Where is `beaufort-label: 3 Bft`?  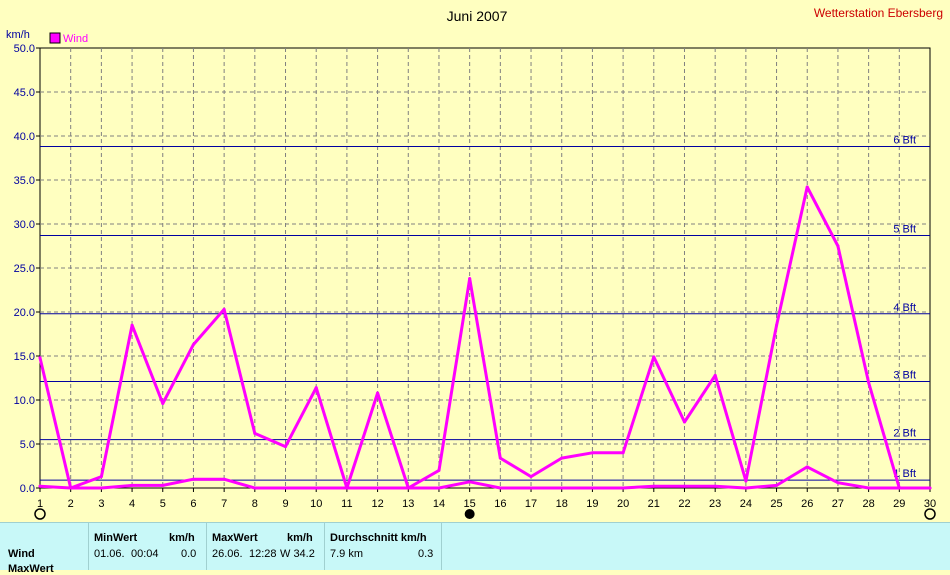
beaufort-label: 3 Bft is located at coordinates (904, 376).